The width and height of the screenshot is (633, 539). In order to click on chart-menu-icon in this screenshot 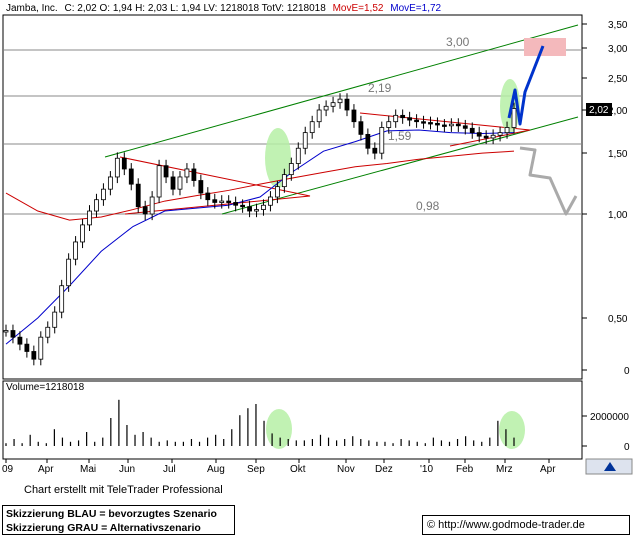, I will do `click(610, 466)`.